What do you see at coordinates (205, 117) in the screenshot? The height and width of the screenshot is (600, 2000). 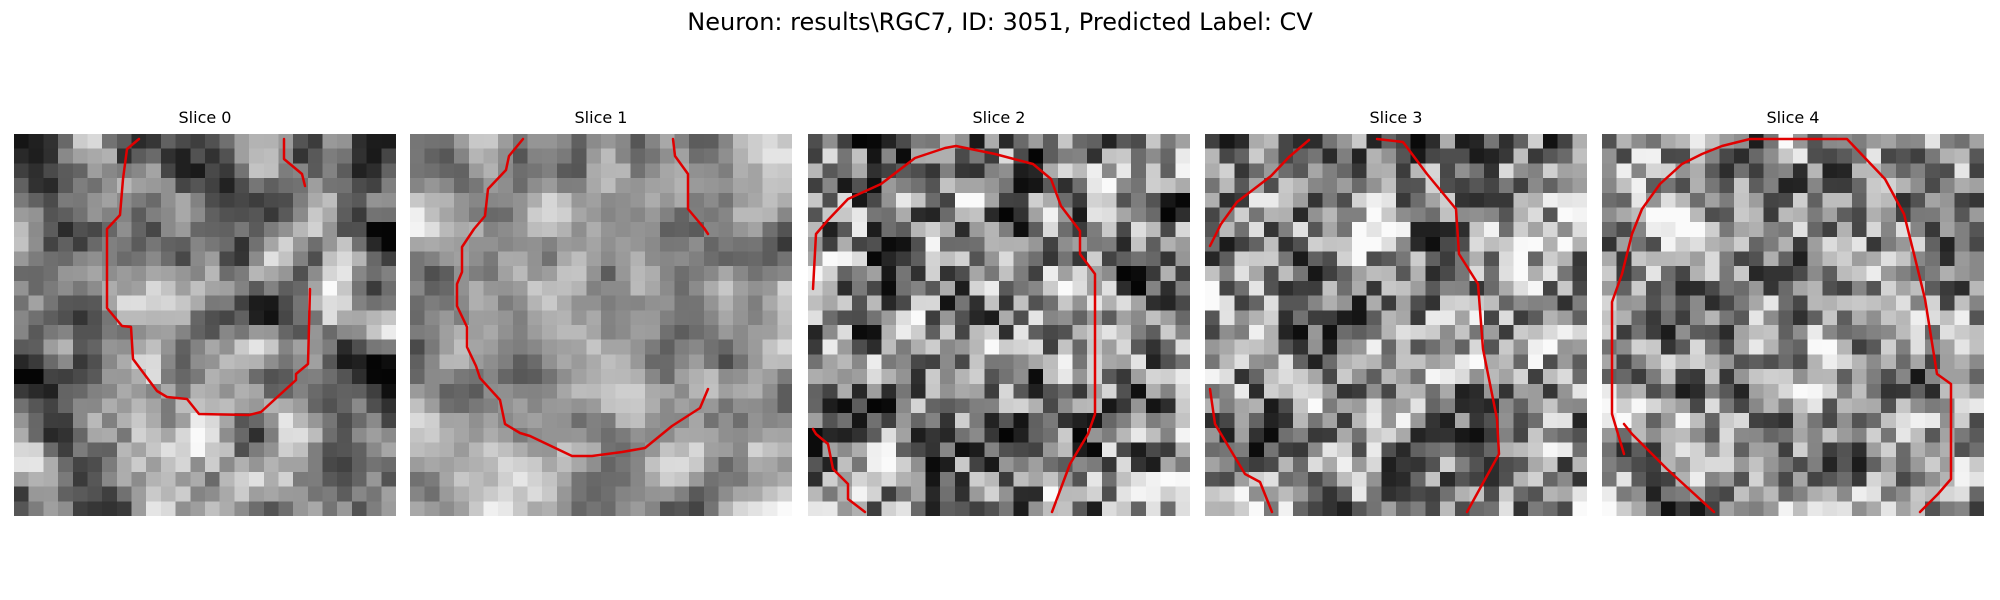 I see `panel-title: Slice 0` at bounding box center [205, 117].